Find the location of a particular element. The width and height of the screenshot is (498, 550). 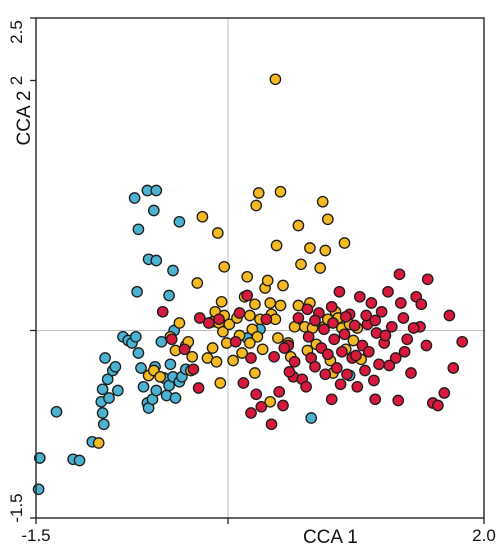

y-axis-label: CCA 2 is located at coordinates (24, 118).